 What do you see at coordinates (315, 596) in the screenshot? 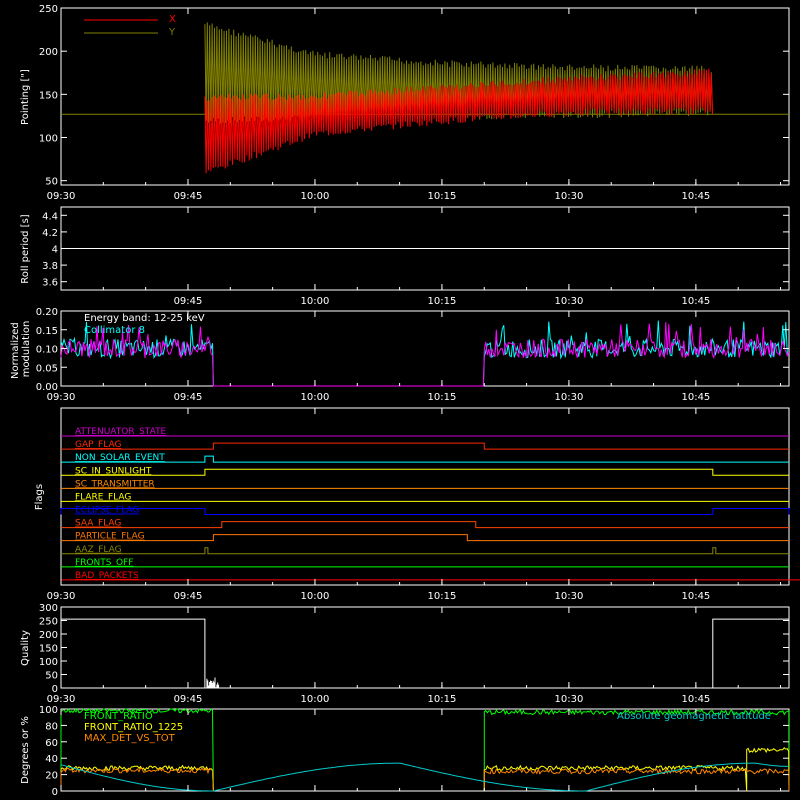
I see `flags-xtick-label: 10:00` at bounding box center [315, 596].